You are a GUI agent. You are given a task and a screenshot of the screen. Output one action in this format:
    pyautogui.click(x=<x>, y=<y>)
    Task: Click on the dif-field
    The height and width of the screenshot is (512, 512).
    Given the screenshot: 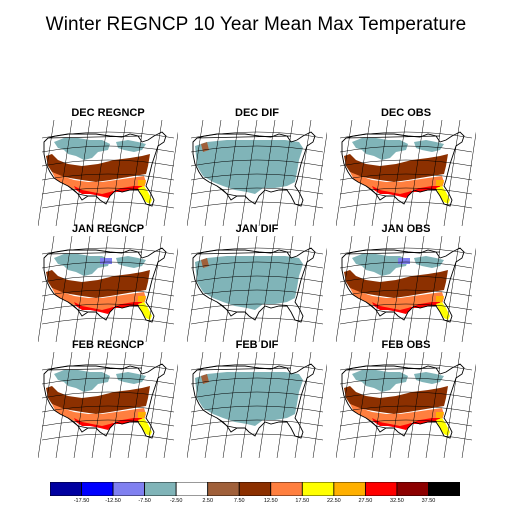 What is the action you would take?
    pyautogui.click(x=249, y=399)
    